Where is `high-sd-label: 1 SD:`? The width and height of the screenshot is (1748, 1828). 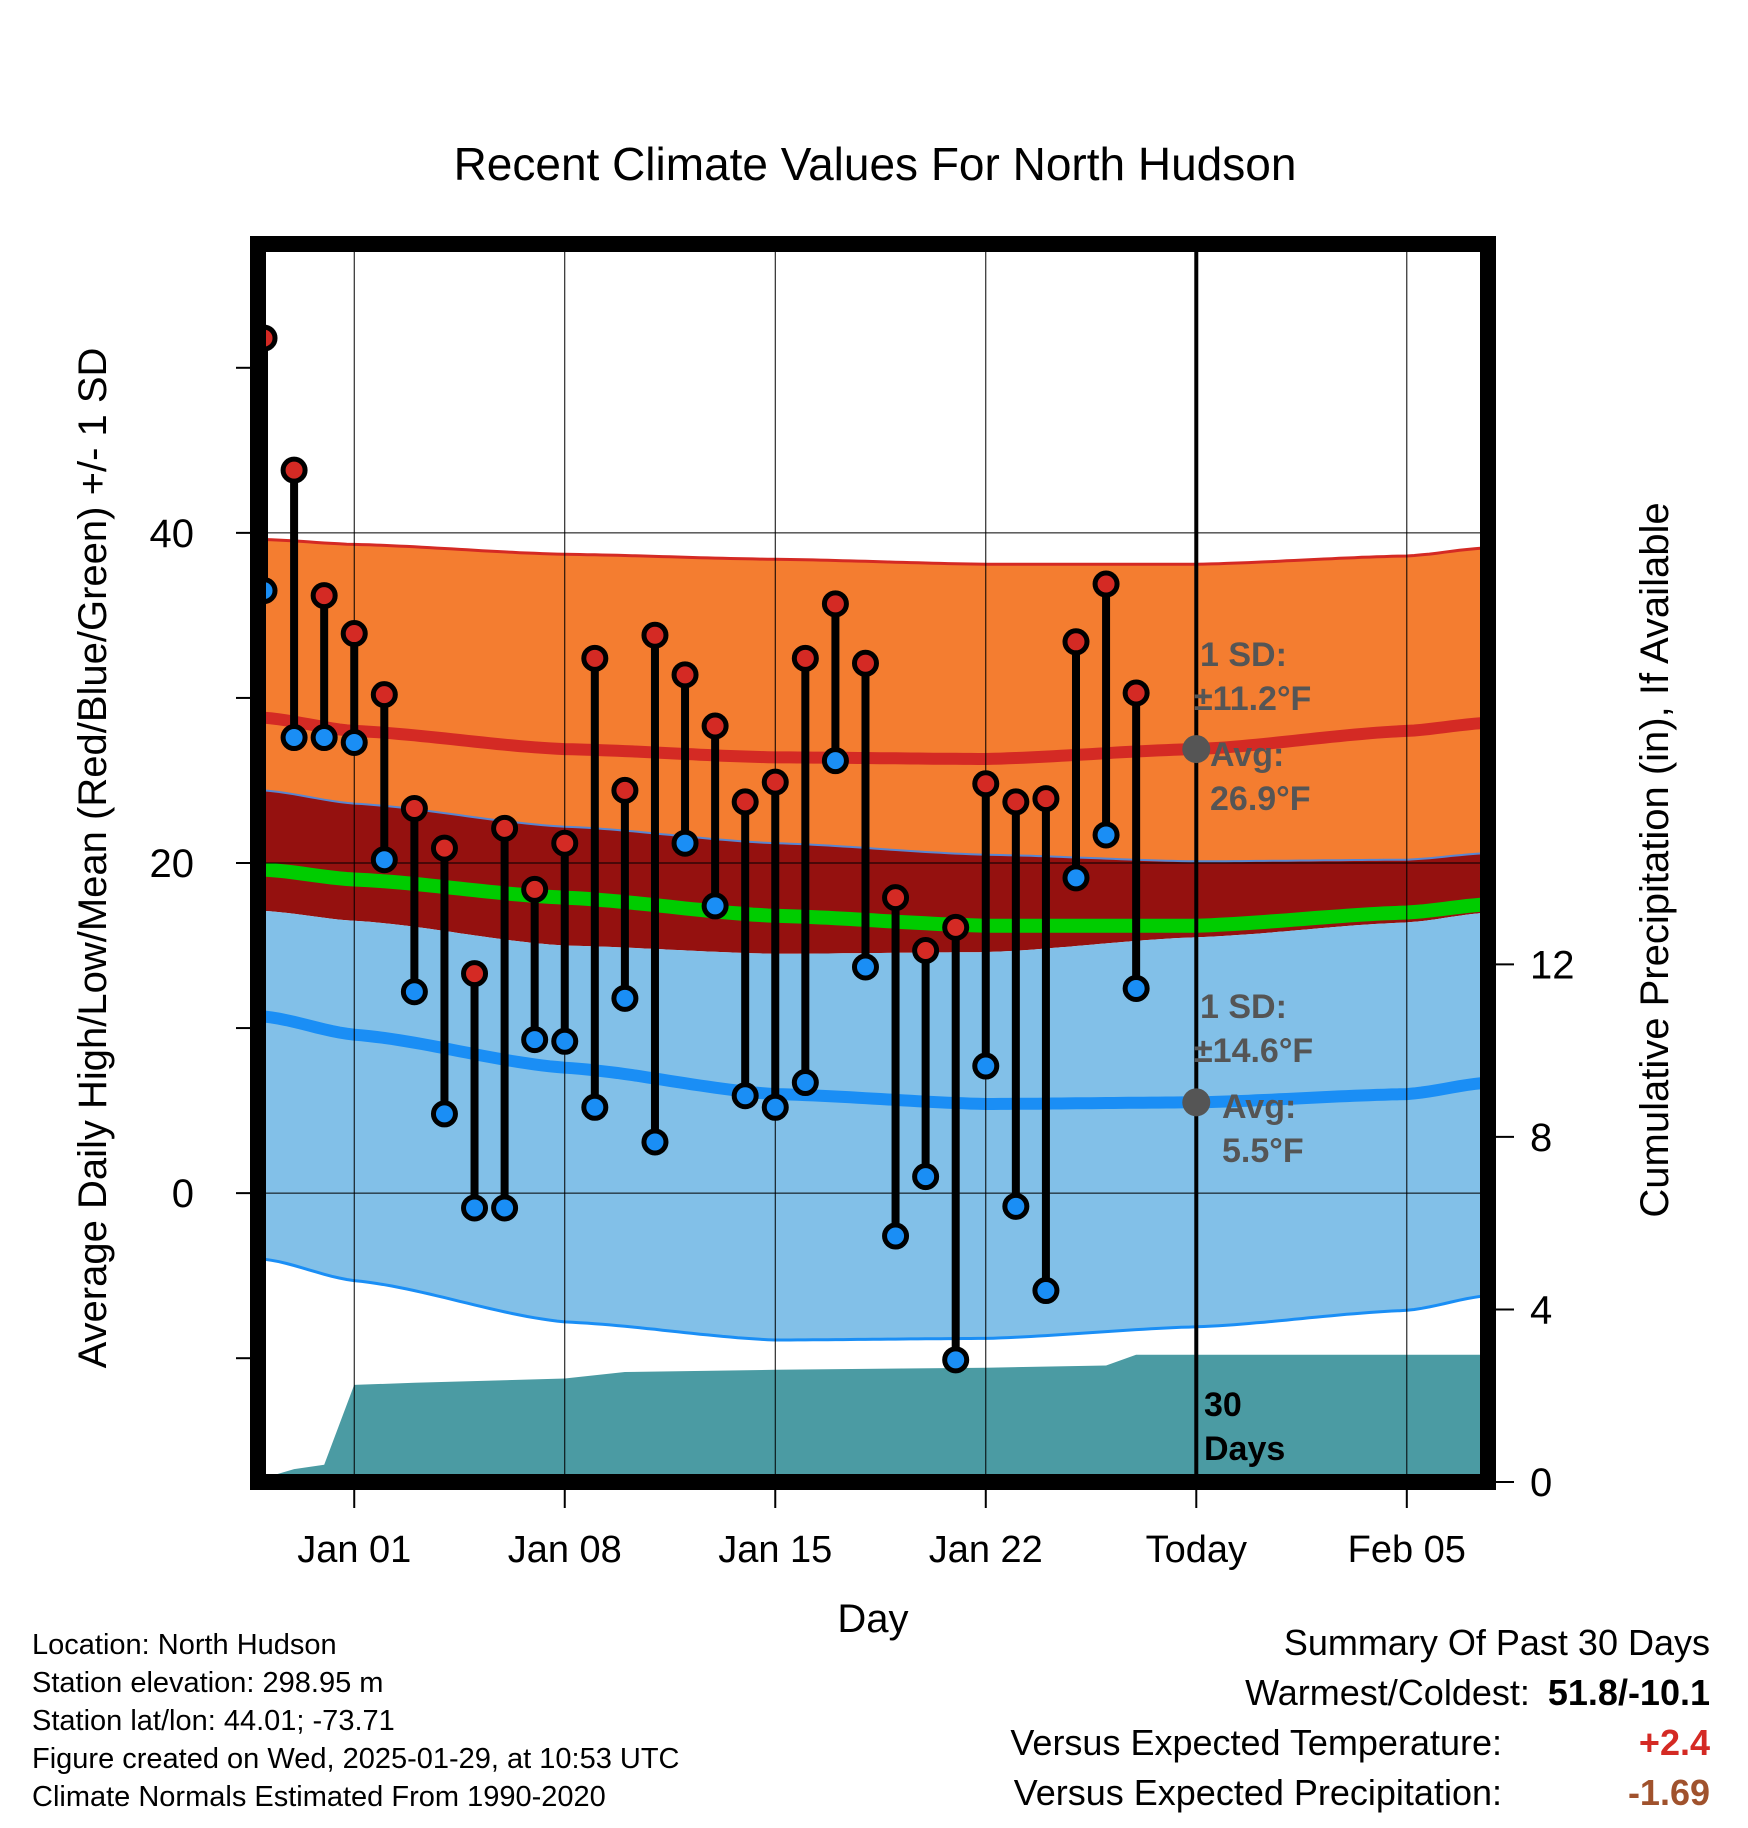 high-sd-label: 1 SD: is located at coordinates (1243, 655).